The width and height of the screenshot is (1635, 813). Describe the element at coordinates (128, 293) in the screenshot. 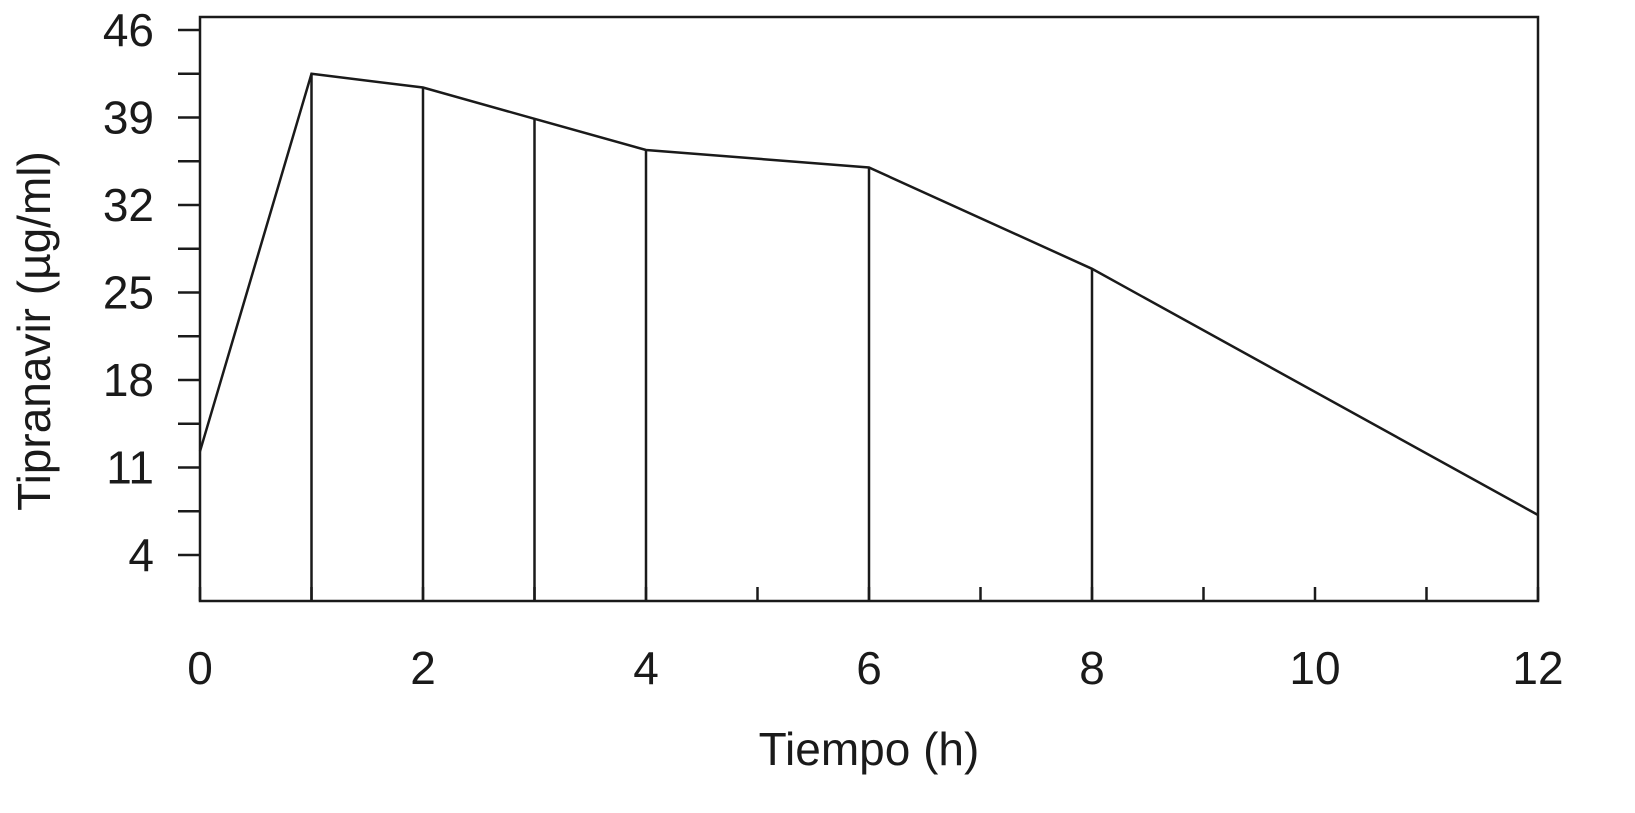

I see `y-tick-label: 25` at that location.